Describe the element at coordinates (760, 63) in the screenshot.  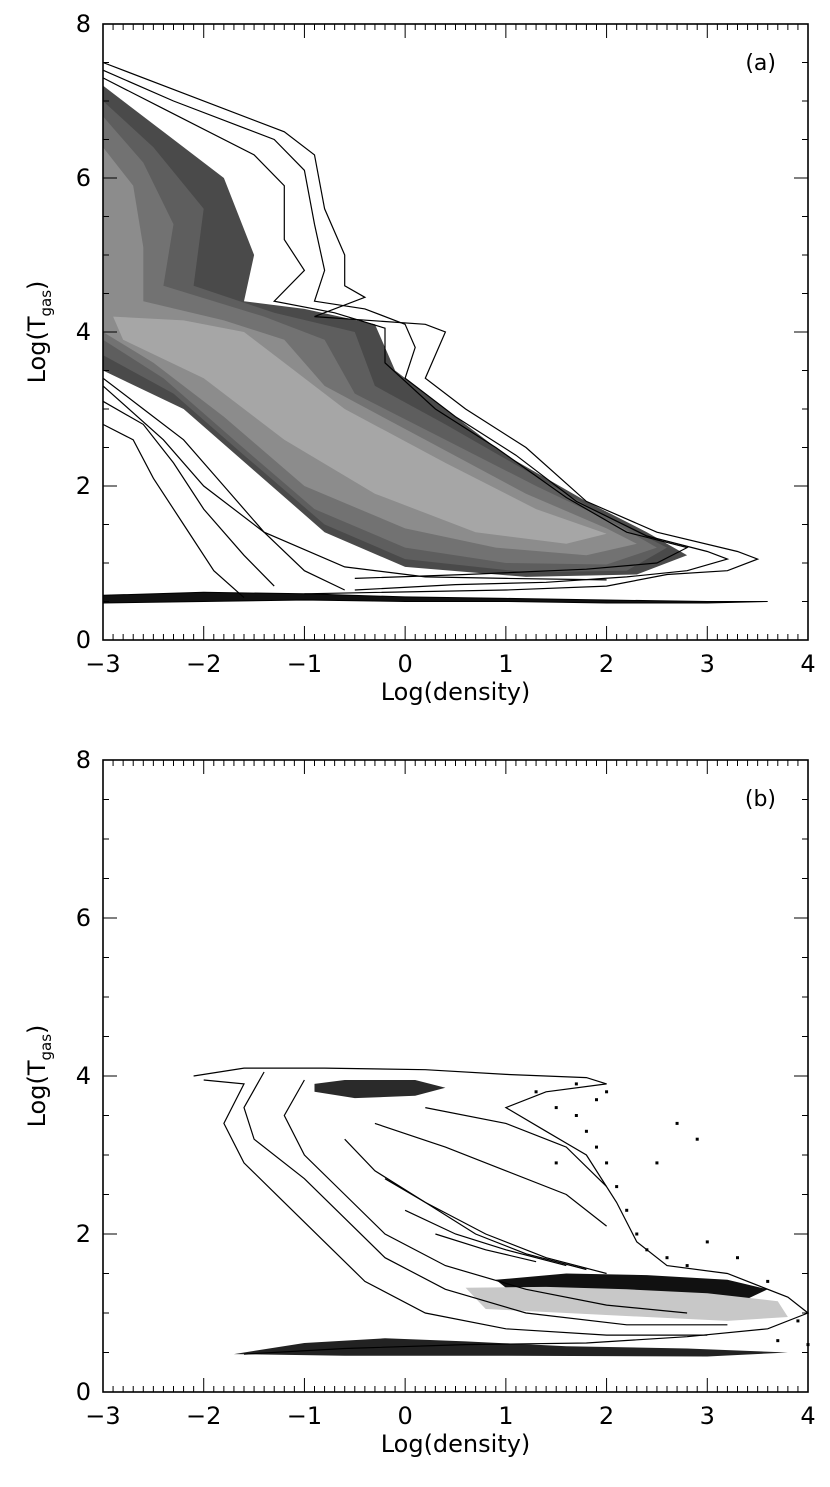
I see `panel-label: (a)` at that location.